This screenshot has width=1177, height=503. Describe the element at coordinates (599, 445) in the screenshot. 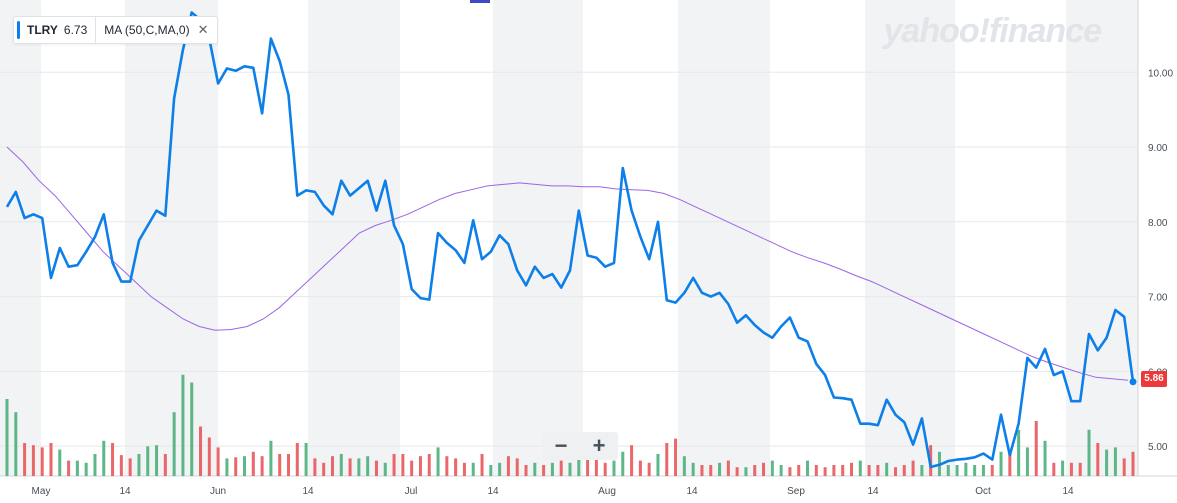

I see `zoom-in-button: +` at that location.